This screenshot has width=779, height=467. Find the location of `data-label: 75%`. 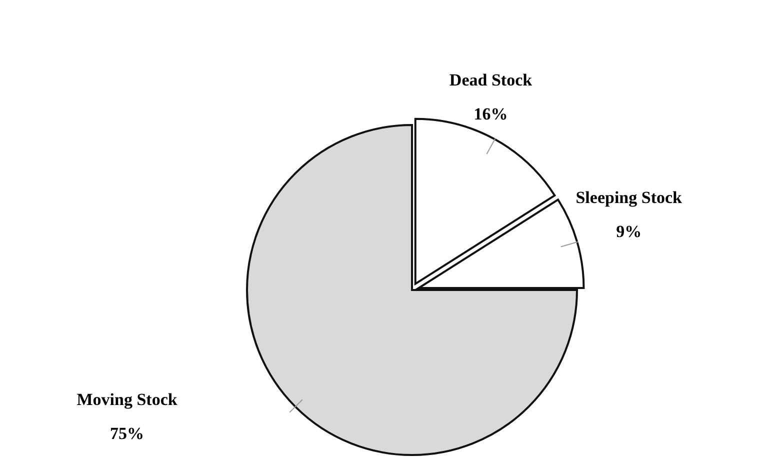

data-label: 75% is located at coordinates (127, 433).